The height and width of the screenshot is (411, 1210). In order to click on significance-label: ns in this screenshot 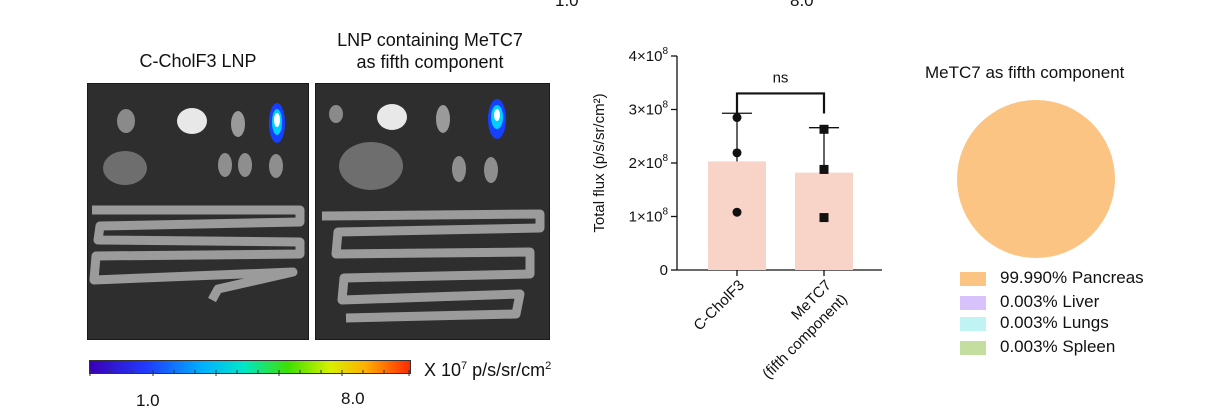, I will do `click(781, 77)`.